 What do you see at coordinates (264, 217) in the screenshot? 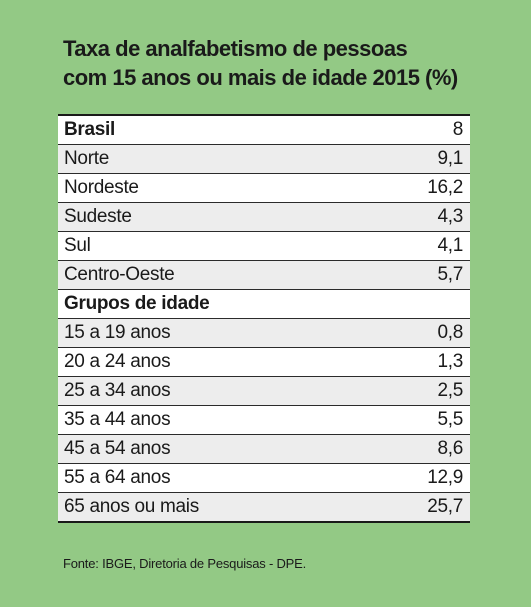
I see `table-row: Sudeste 4,3` at bounding box center [264, 217].